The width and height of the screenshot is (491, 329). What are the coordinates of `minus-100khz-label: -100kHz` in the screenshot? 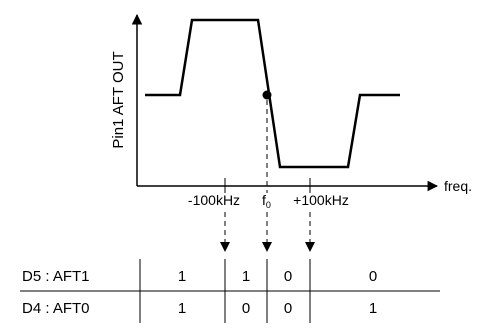 It's located at (214, 200).